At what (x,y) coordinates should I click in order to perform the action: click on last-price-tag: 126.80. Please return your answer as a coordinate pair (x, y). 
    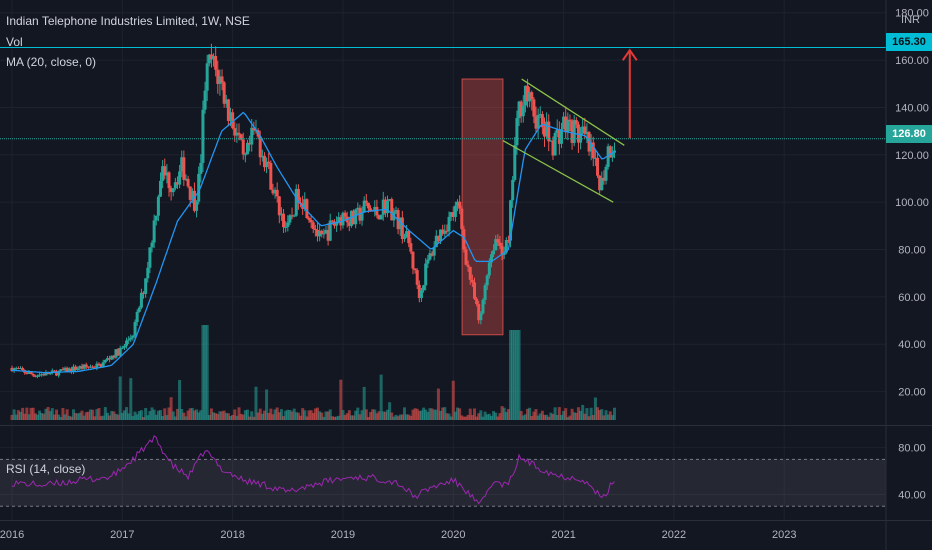
    Looking at the image, I should click on (909, 134).